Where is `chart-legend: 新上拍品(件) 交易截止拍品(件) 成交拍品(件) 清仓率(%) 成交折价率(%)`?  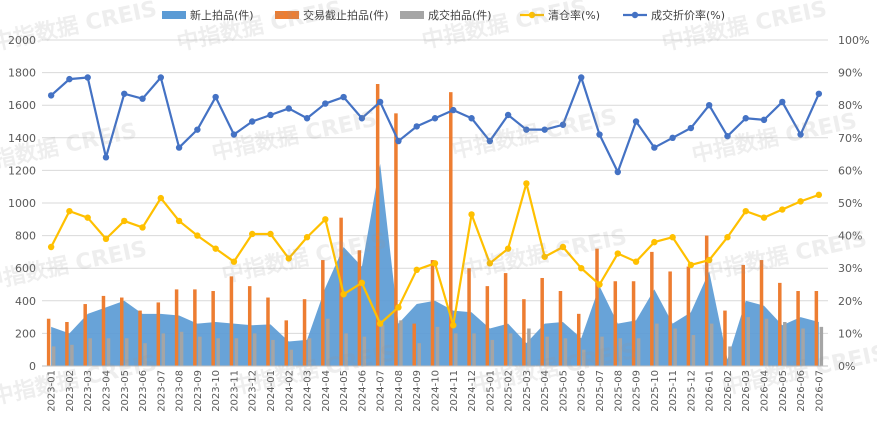
chart-legend: 新上拍品(件) 交易截止拍品(件) 成交拍品(件) 清仓率(%) 成交折价率(%) is located at coordinates (443, 15).